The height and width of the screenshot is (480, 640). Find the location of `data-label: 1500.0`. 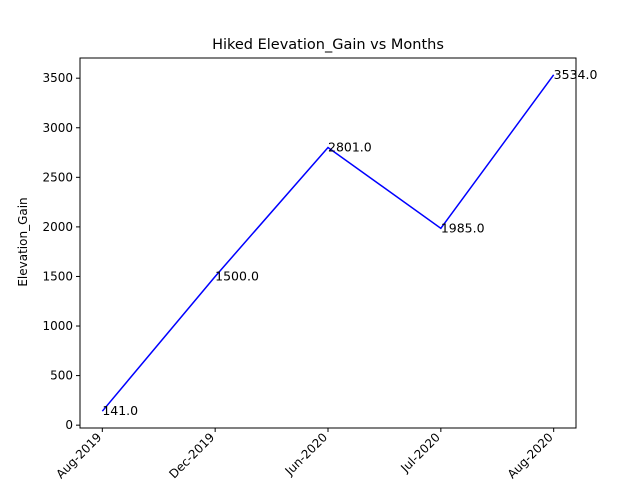

data-label: 1500.0 is located at coordinates (237, 275).